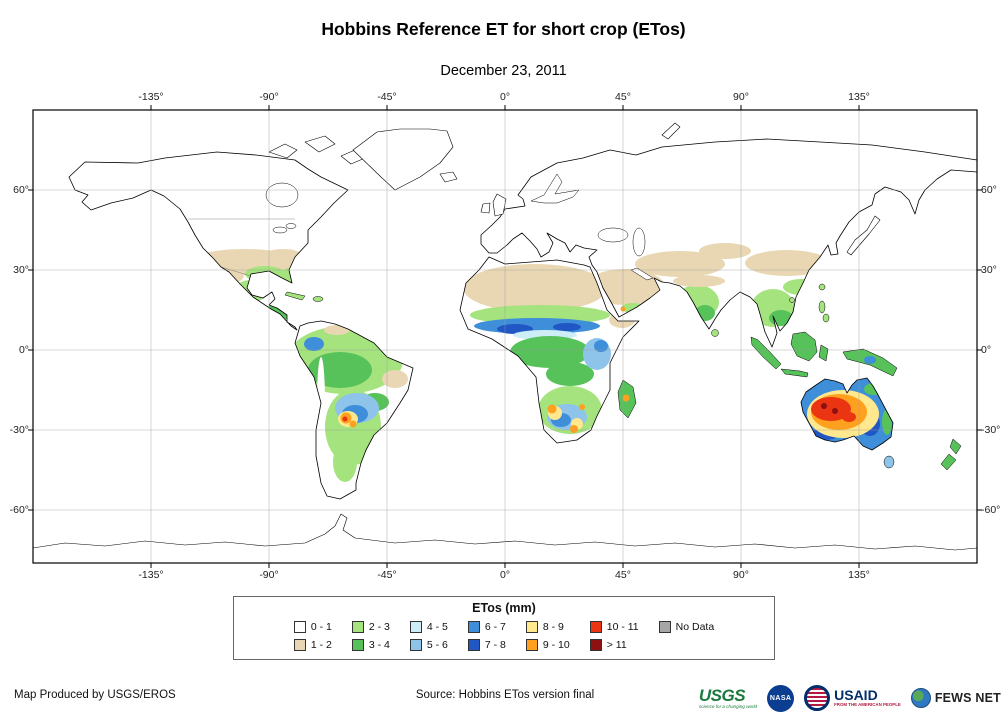  Describe the element at coordinates (379, 644) in the screenshot. I see `legend-label: 3 - 4` at that location.